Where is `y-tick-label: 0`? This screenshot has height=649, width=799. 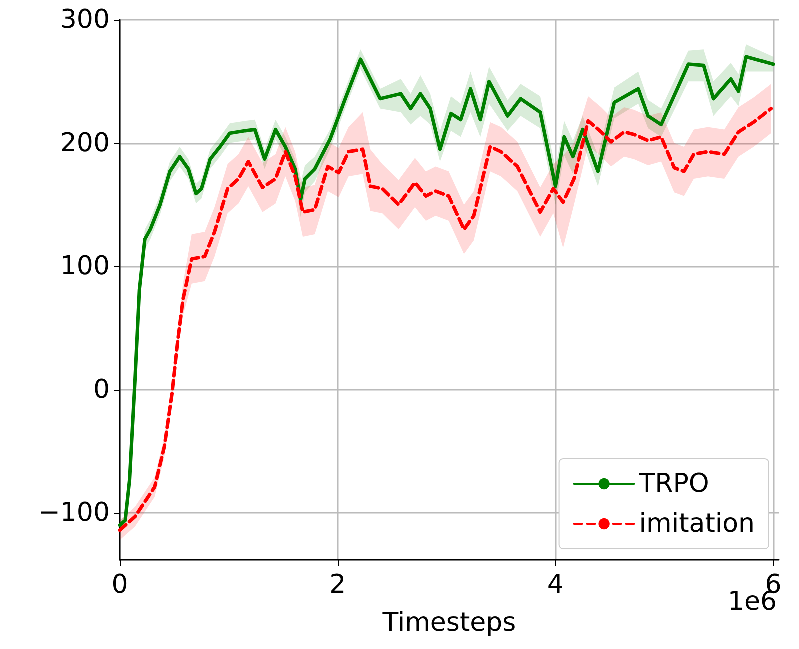 y-tick-label: 0 is located at coordinates (101, 389).